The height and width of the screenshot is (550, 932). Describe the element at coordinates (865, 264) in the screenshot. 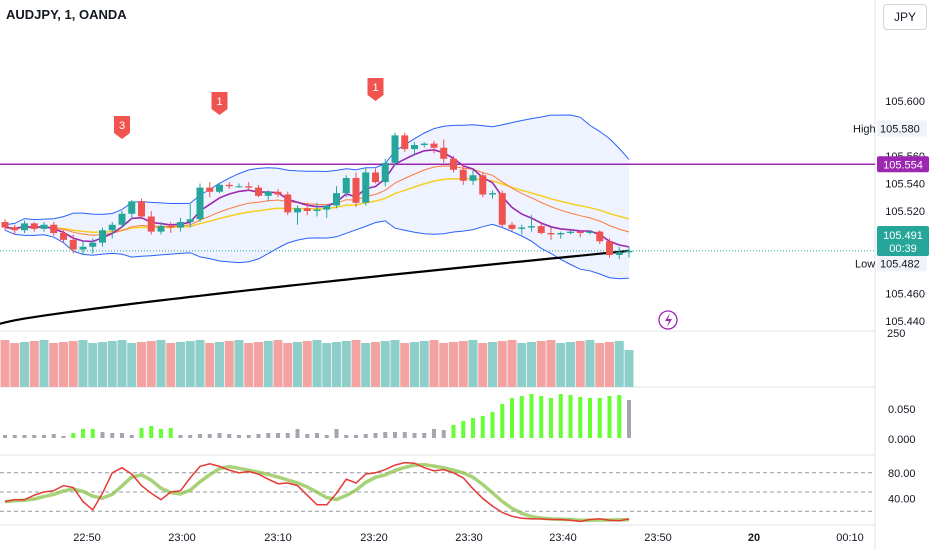

I see `low-label: Low` at that location.